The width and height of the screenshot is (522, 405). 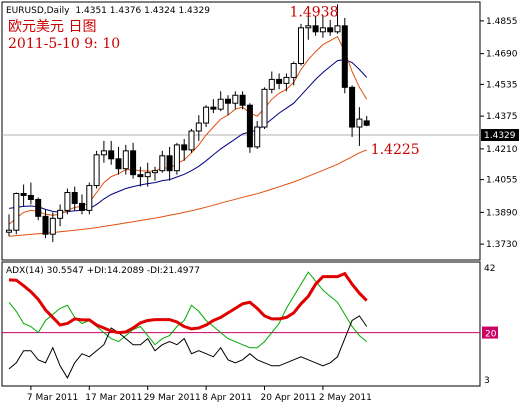 What do you see at coordinates (502, 85) in the screenshot?
I see `price-tick-label: 1.4535` at bounding box center [502, 85].